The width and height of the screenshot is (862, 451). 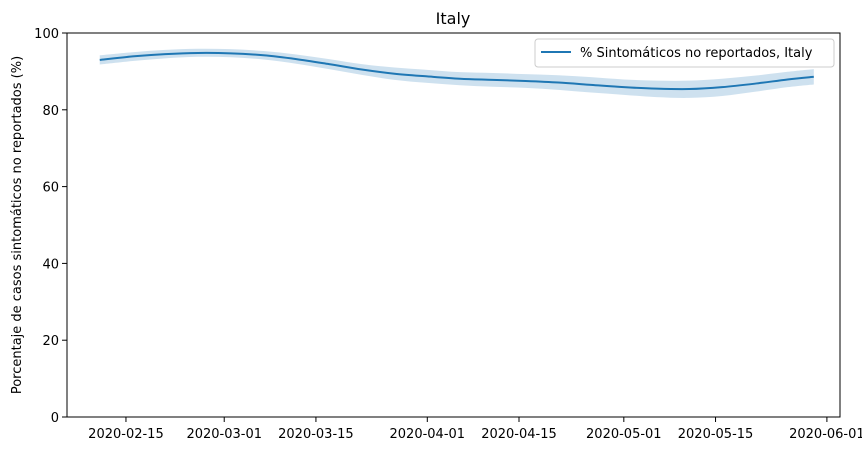 I want to click on x-tick-label: 2020-06-01, so click(x=825, y=434).